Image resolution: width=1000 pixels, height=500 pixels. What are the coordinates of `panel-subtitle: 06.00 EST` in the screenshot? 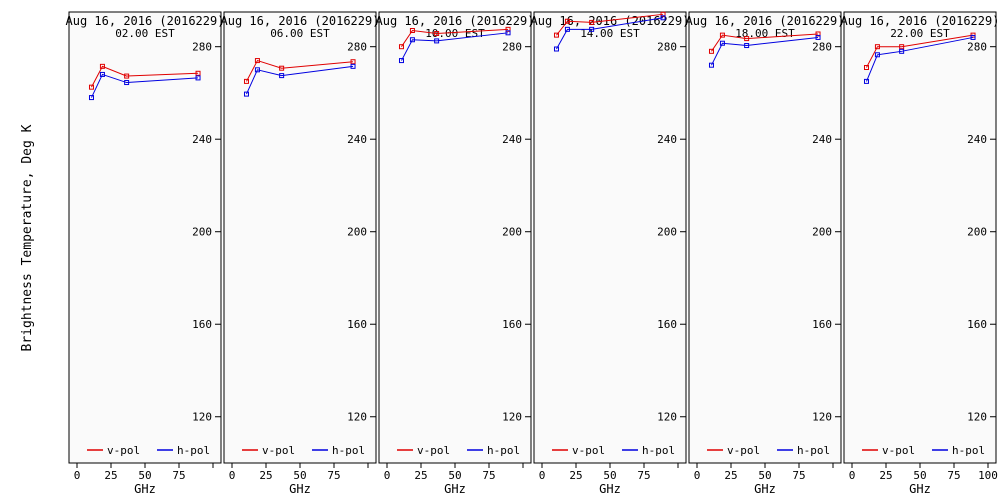 It's located at (300, 33).